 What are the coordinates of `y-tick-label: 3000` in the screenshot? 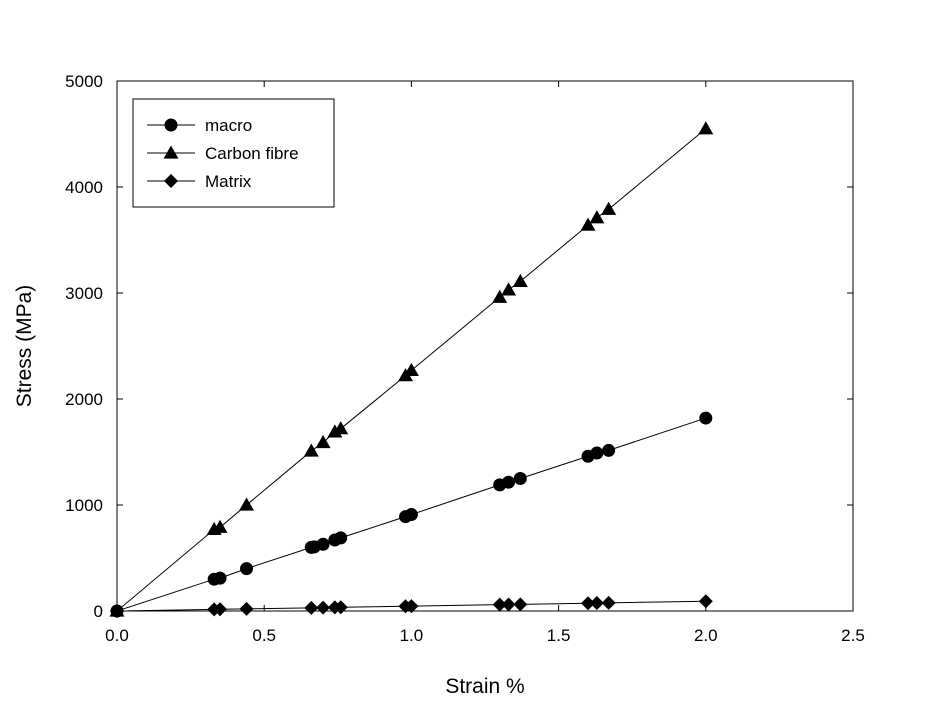 It's located at (84, 293).